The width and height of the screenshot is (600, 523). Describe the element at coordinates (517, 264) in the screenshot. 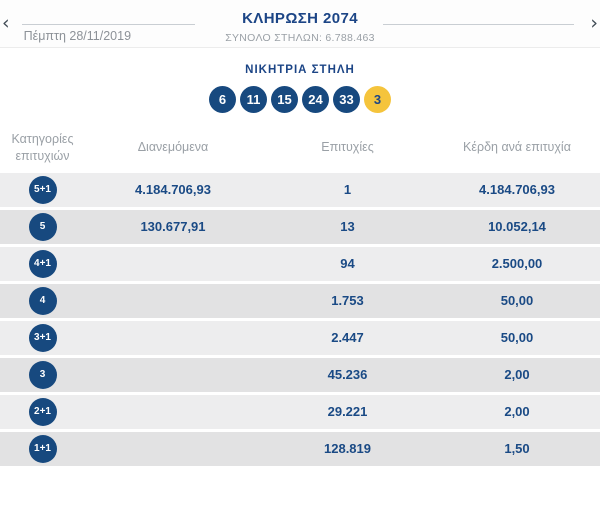

I see `prize-value: 2.500,00` at that location.